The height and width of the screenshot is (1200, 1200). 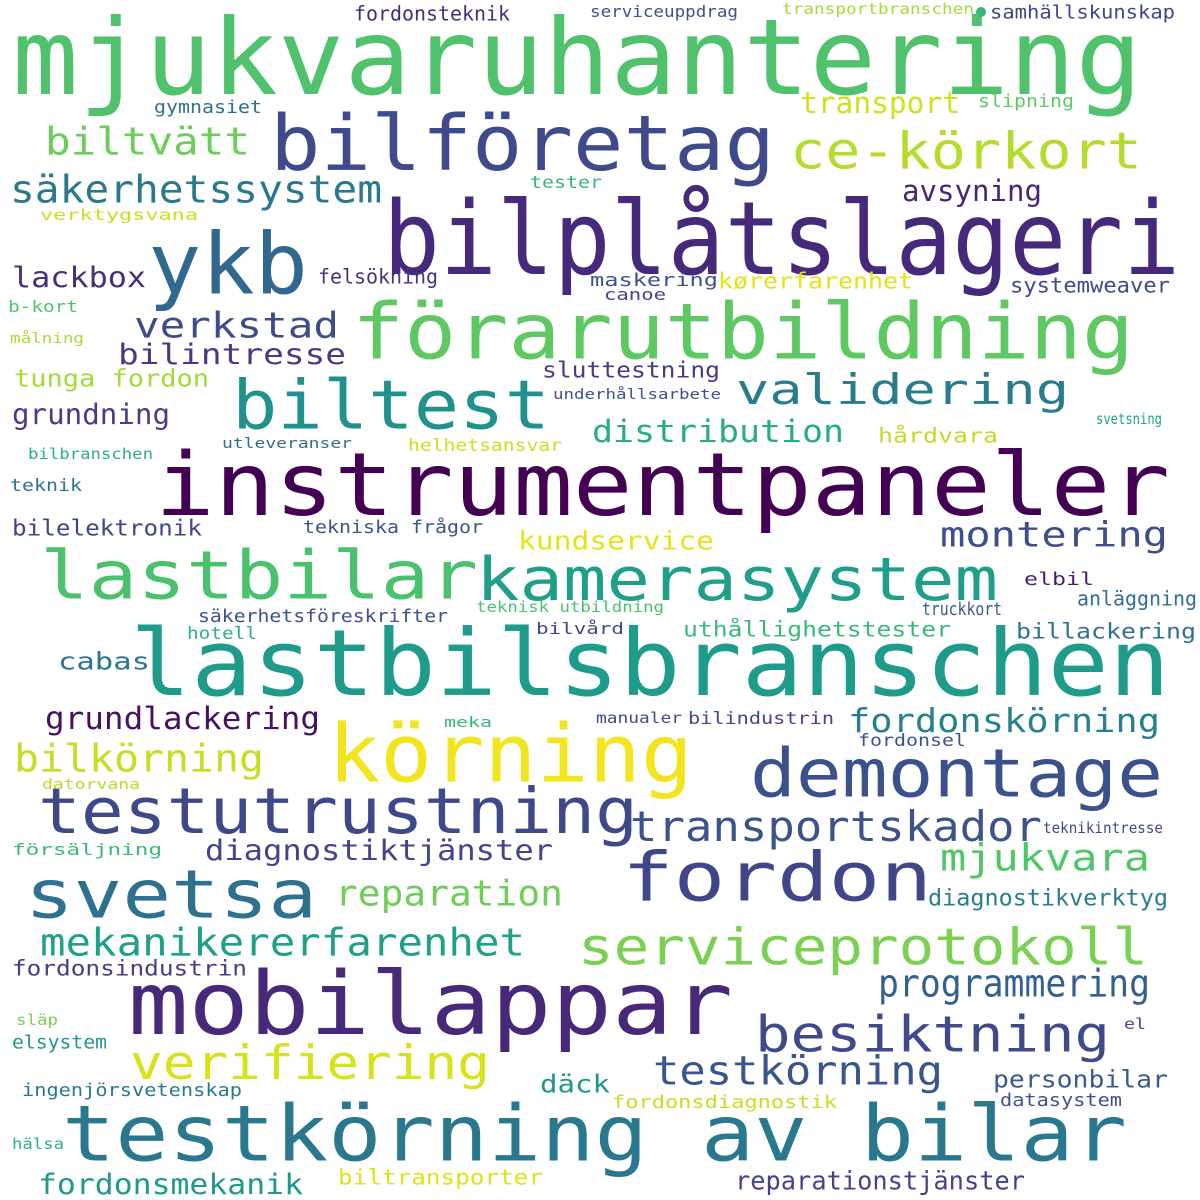 What do you see at coordinates (880, 104) in the screenshot?
I see `cloud-word: transport` at bounding box center [880, 104].